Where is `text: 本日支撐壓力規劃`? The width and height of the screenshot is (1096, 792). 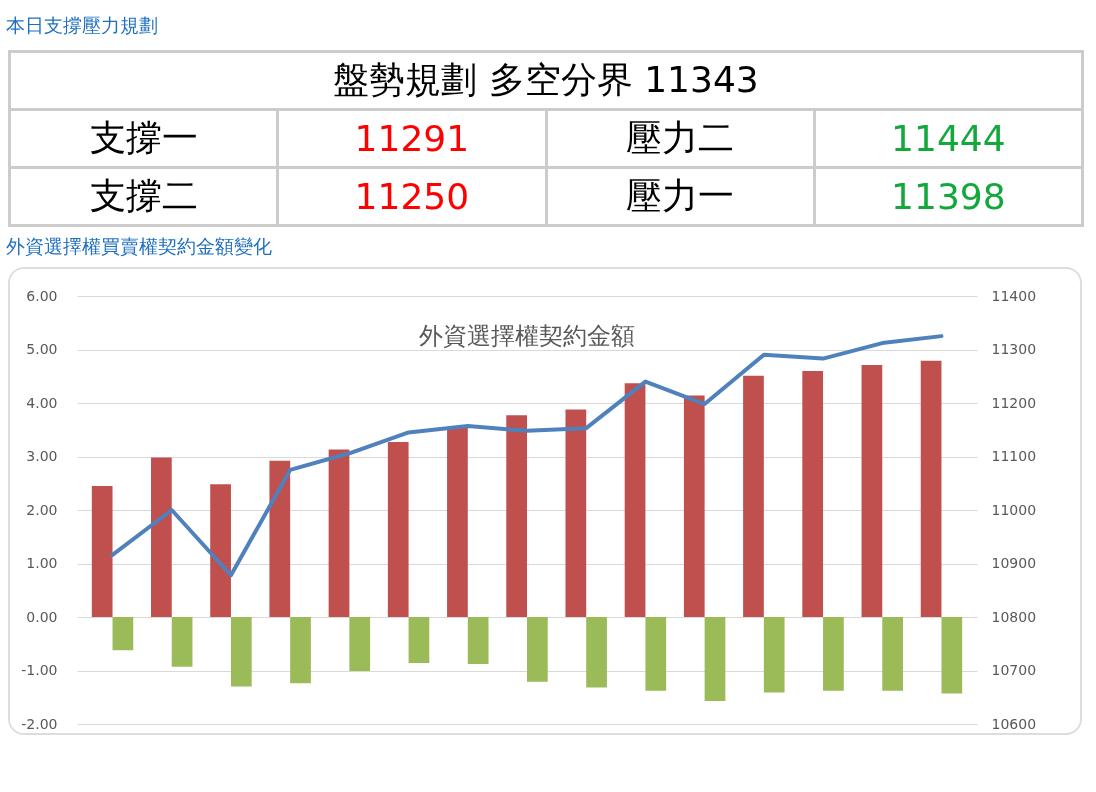
text: 本日支撐壓力規劃 is located at coordinates (82, 25).